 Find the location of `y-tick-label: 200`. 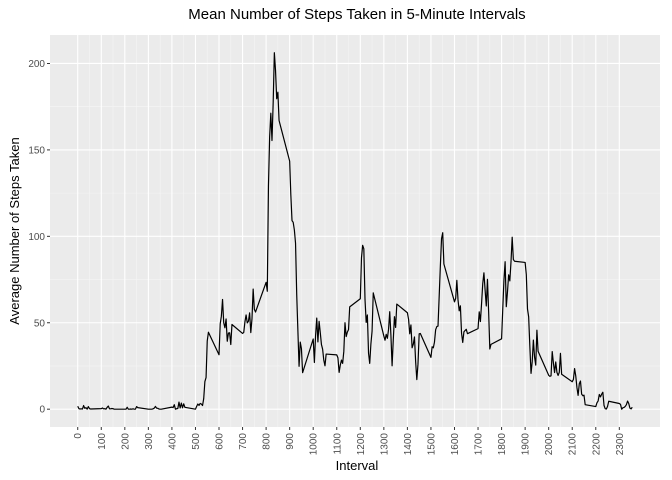

y-tick-label: 200 is located at coordinates (36, 64).